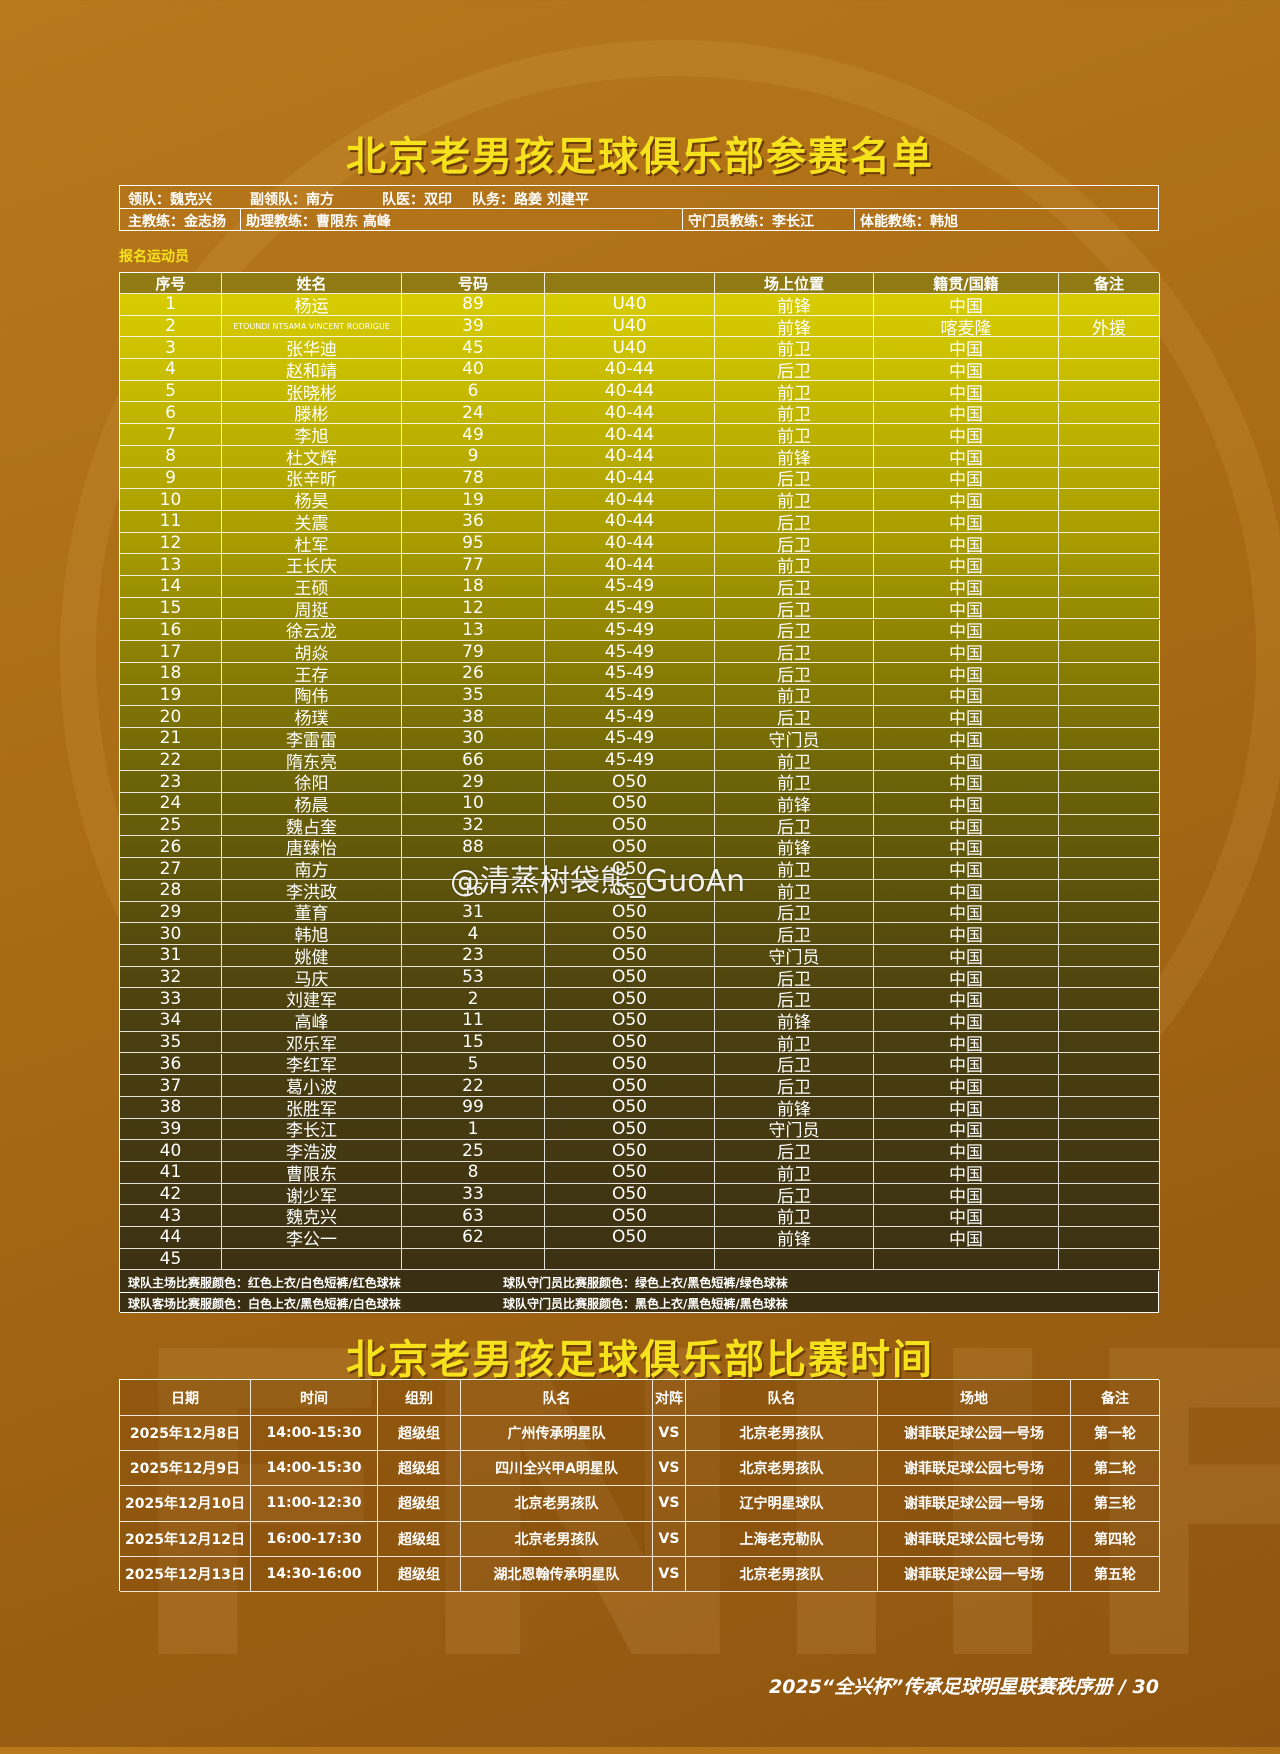  What do you see at coordinates (1115, 1539) in the screenshot?
I see `schedule-cell: 第四轮` at bounding box center [1115, 1539].